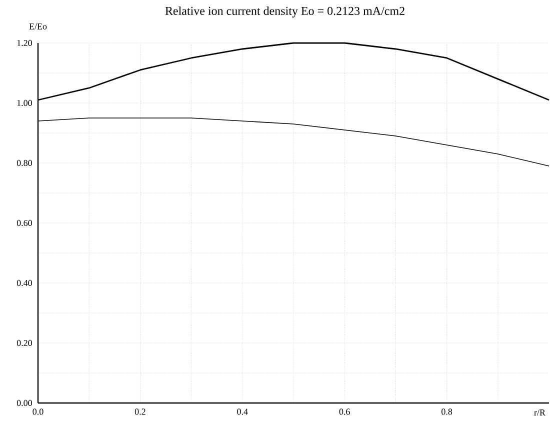 The height and width of the screenshot is (434, 550). I want to click on y-tick-label: 0.00, so click(24, 403).